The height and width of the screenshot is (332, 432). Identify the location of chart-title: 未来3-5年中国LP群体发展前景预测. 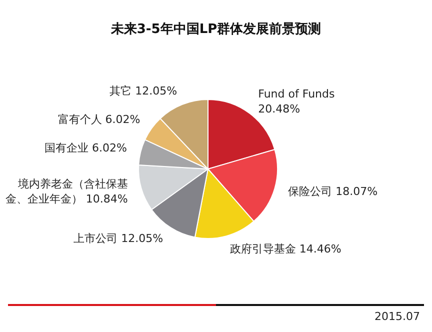
(216, 29).